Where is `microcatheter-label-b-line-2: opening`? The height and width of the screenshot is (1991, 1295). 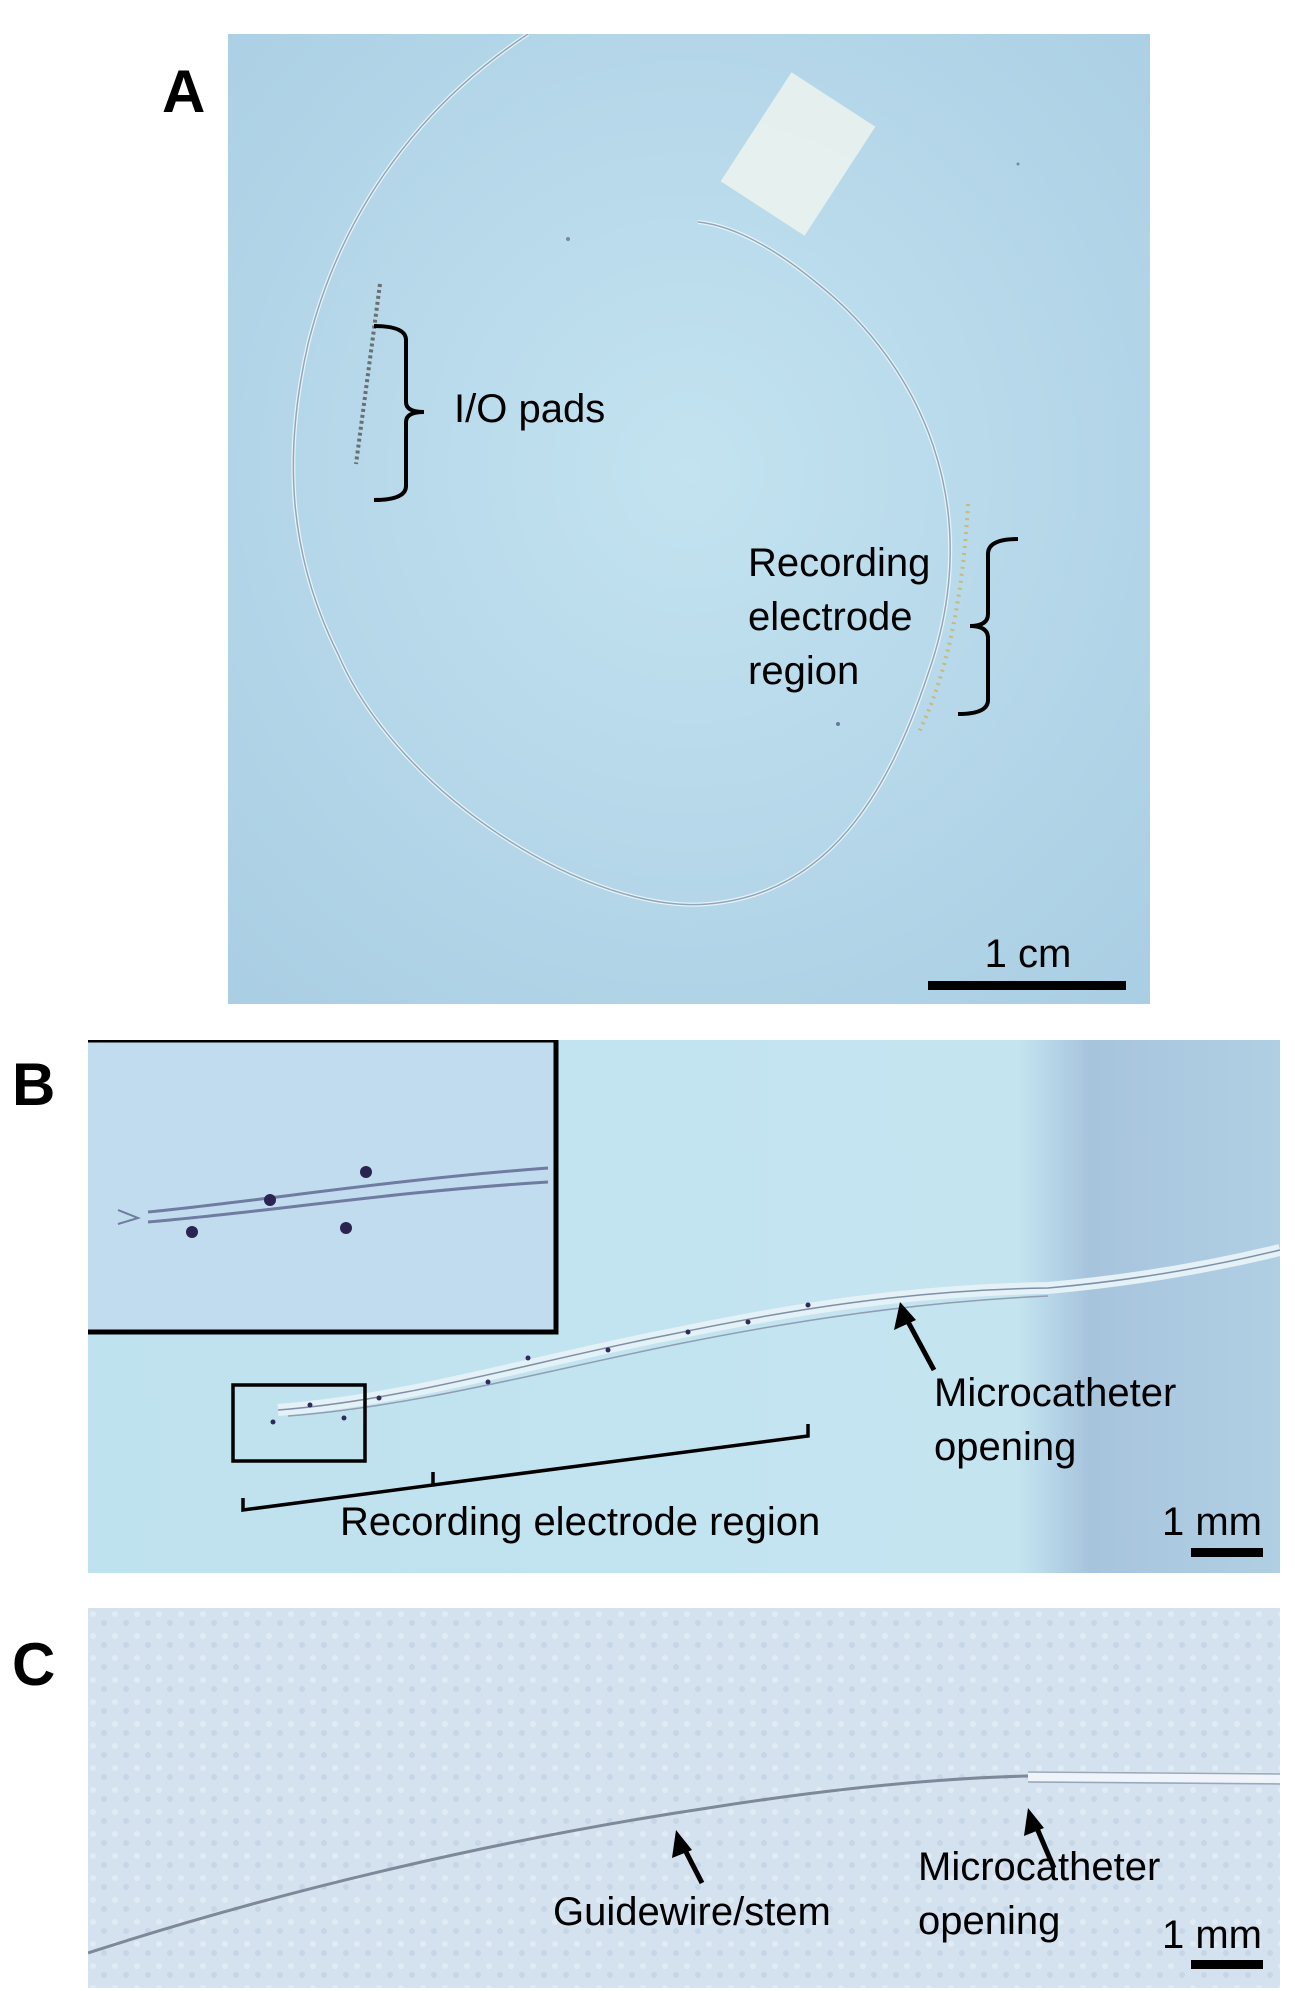 microcatheter-label-b-line-2: opening is located at coordinates (1005, 1447).